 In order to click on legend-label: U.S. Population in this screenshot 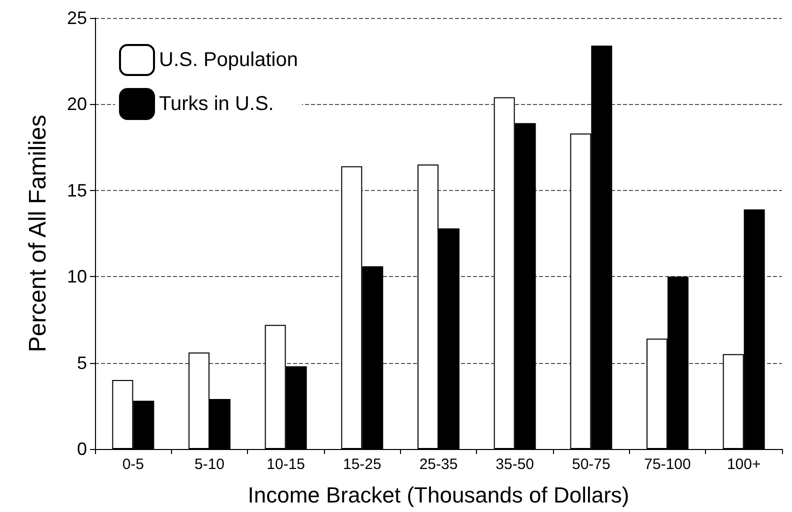, I will do `click(228, 60)`.